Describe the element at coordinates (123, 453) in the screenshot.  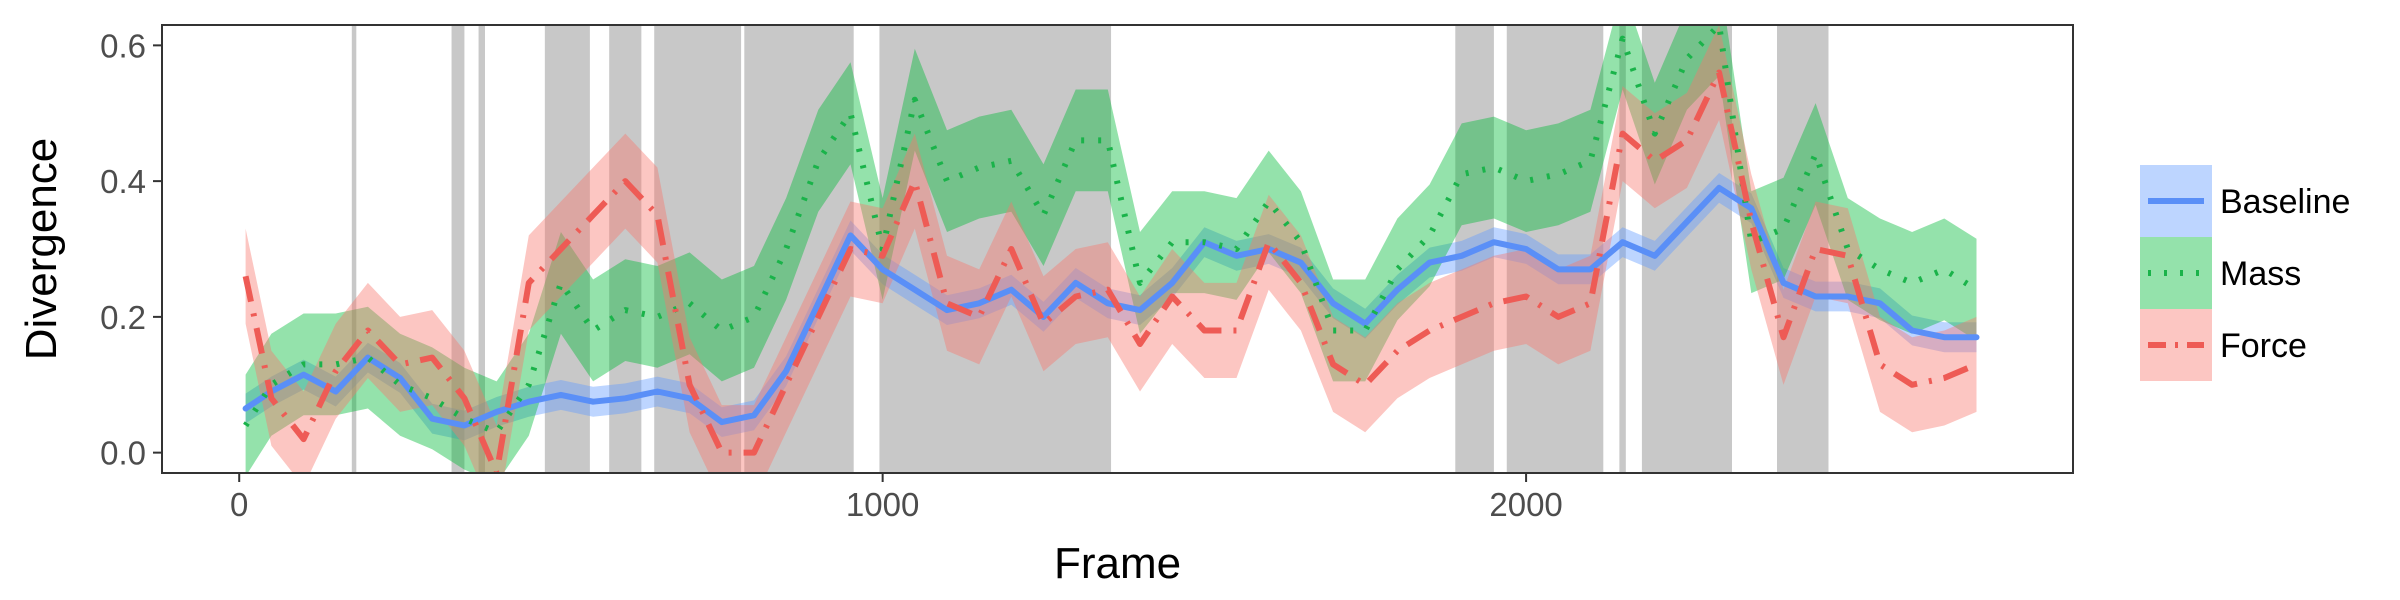
I see `y-tick-label: 0.0` at that location.